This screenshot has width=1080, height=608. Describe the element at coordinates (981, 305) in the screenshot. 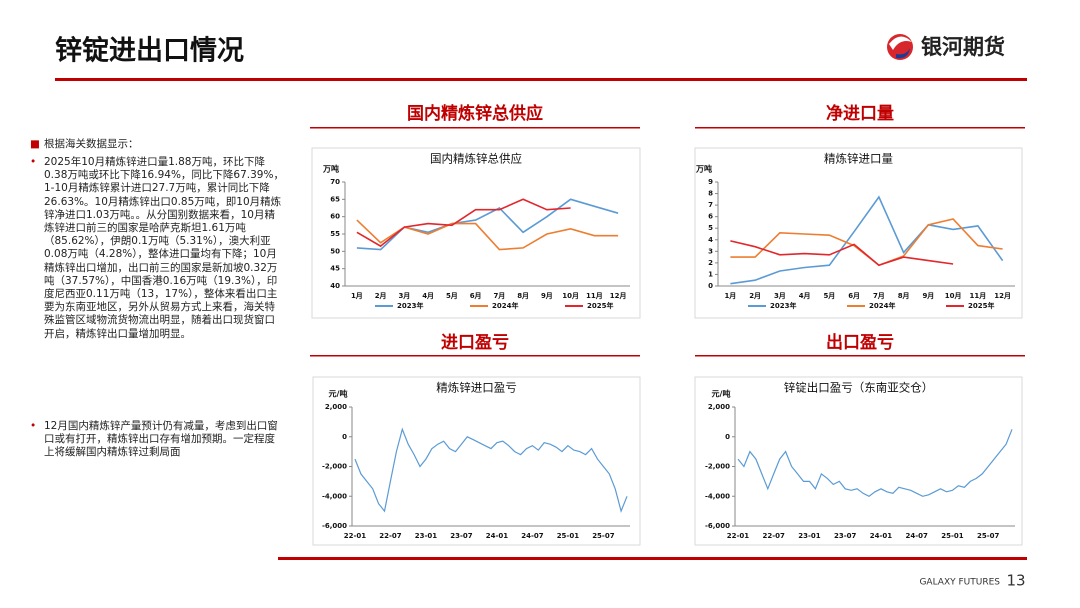

I see `legend-label: 2025年` at that location.